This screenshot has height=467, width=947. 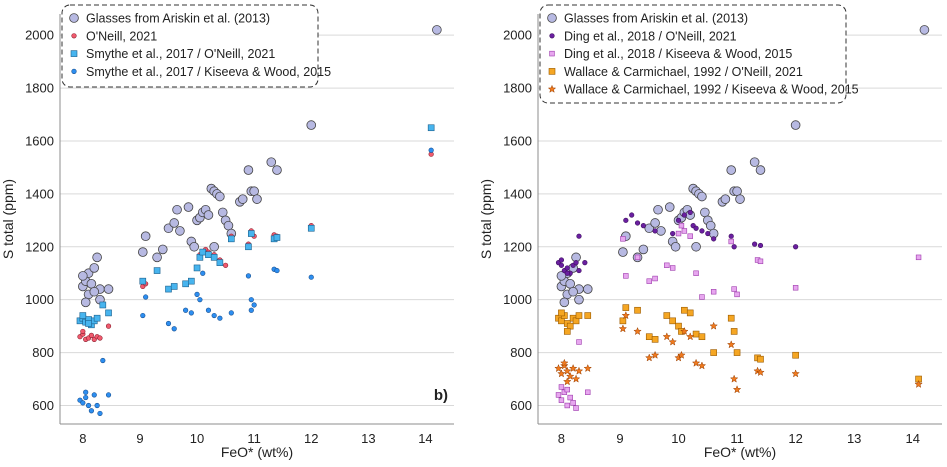 I want to click on y-tick-label: 2000, so click(x=517, y=35).